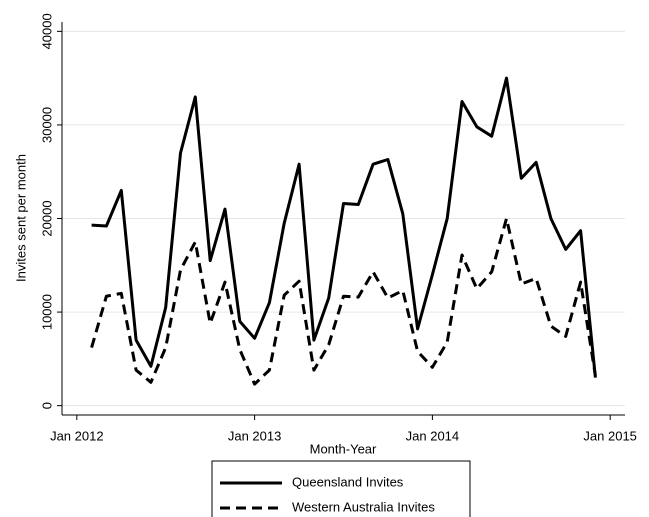 The width and height of the screenshot is (649, 517). I want to click on y-tick-label: 30000, so click(46, 125).